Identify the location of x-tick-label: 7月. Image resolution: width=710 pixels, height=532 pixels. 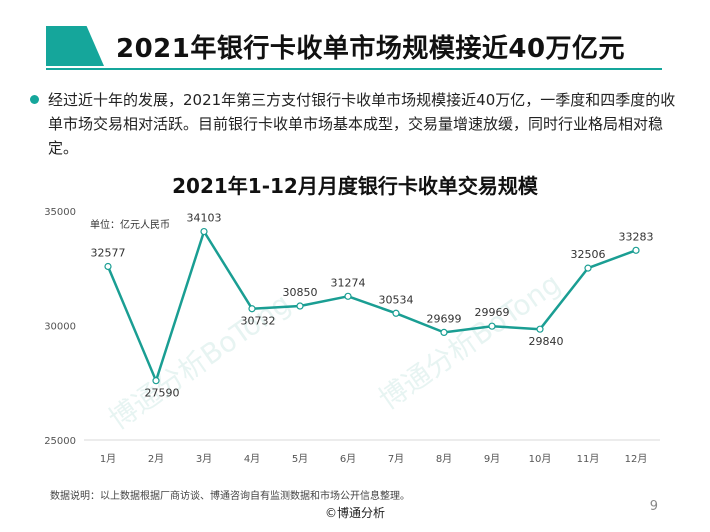
(396, 459).